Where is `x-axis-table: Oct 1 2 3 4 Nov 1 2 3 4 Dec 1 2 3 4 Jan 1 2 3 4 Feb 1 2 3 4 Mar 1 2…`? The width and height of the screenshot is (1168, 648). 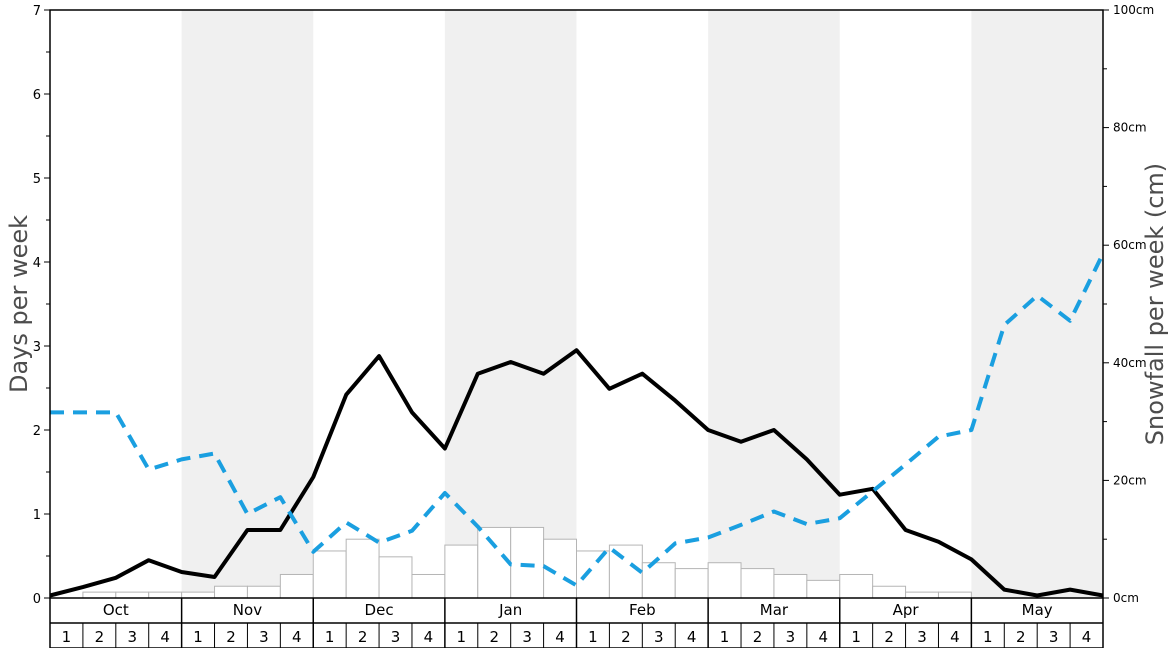
x-axis-table: Oct 1 2 3 4 Nov 1 2 3 4 Dec 1 2 3 4 Jan 1 2 3 4 Feb 1 2 3 4 Mar 1 2… is located at coordinates (576, 623).